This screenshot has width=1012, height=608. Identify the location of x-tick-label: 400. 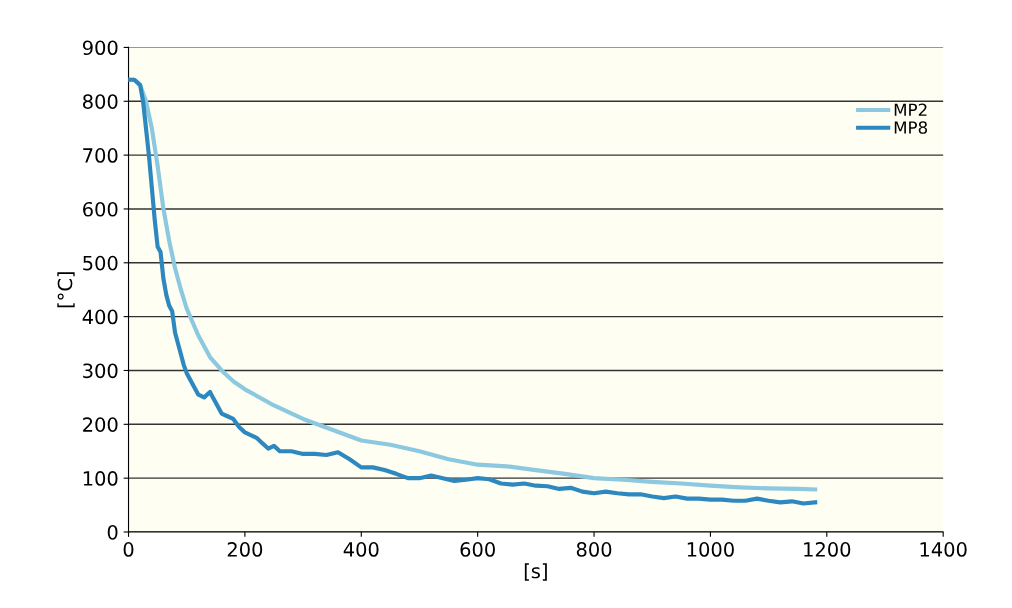
(361, 549).